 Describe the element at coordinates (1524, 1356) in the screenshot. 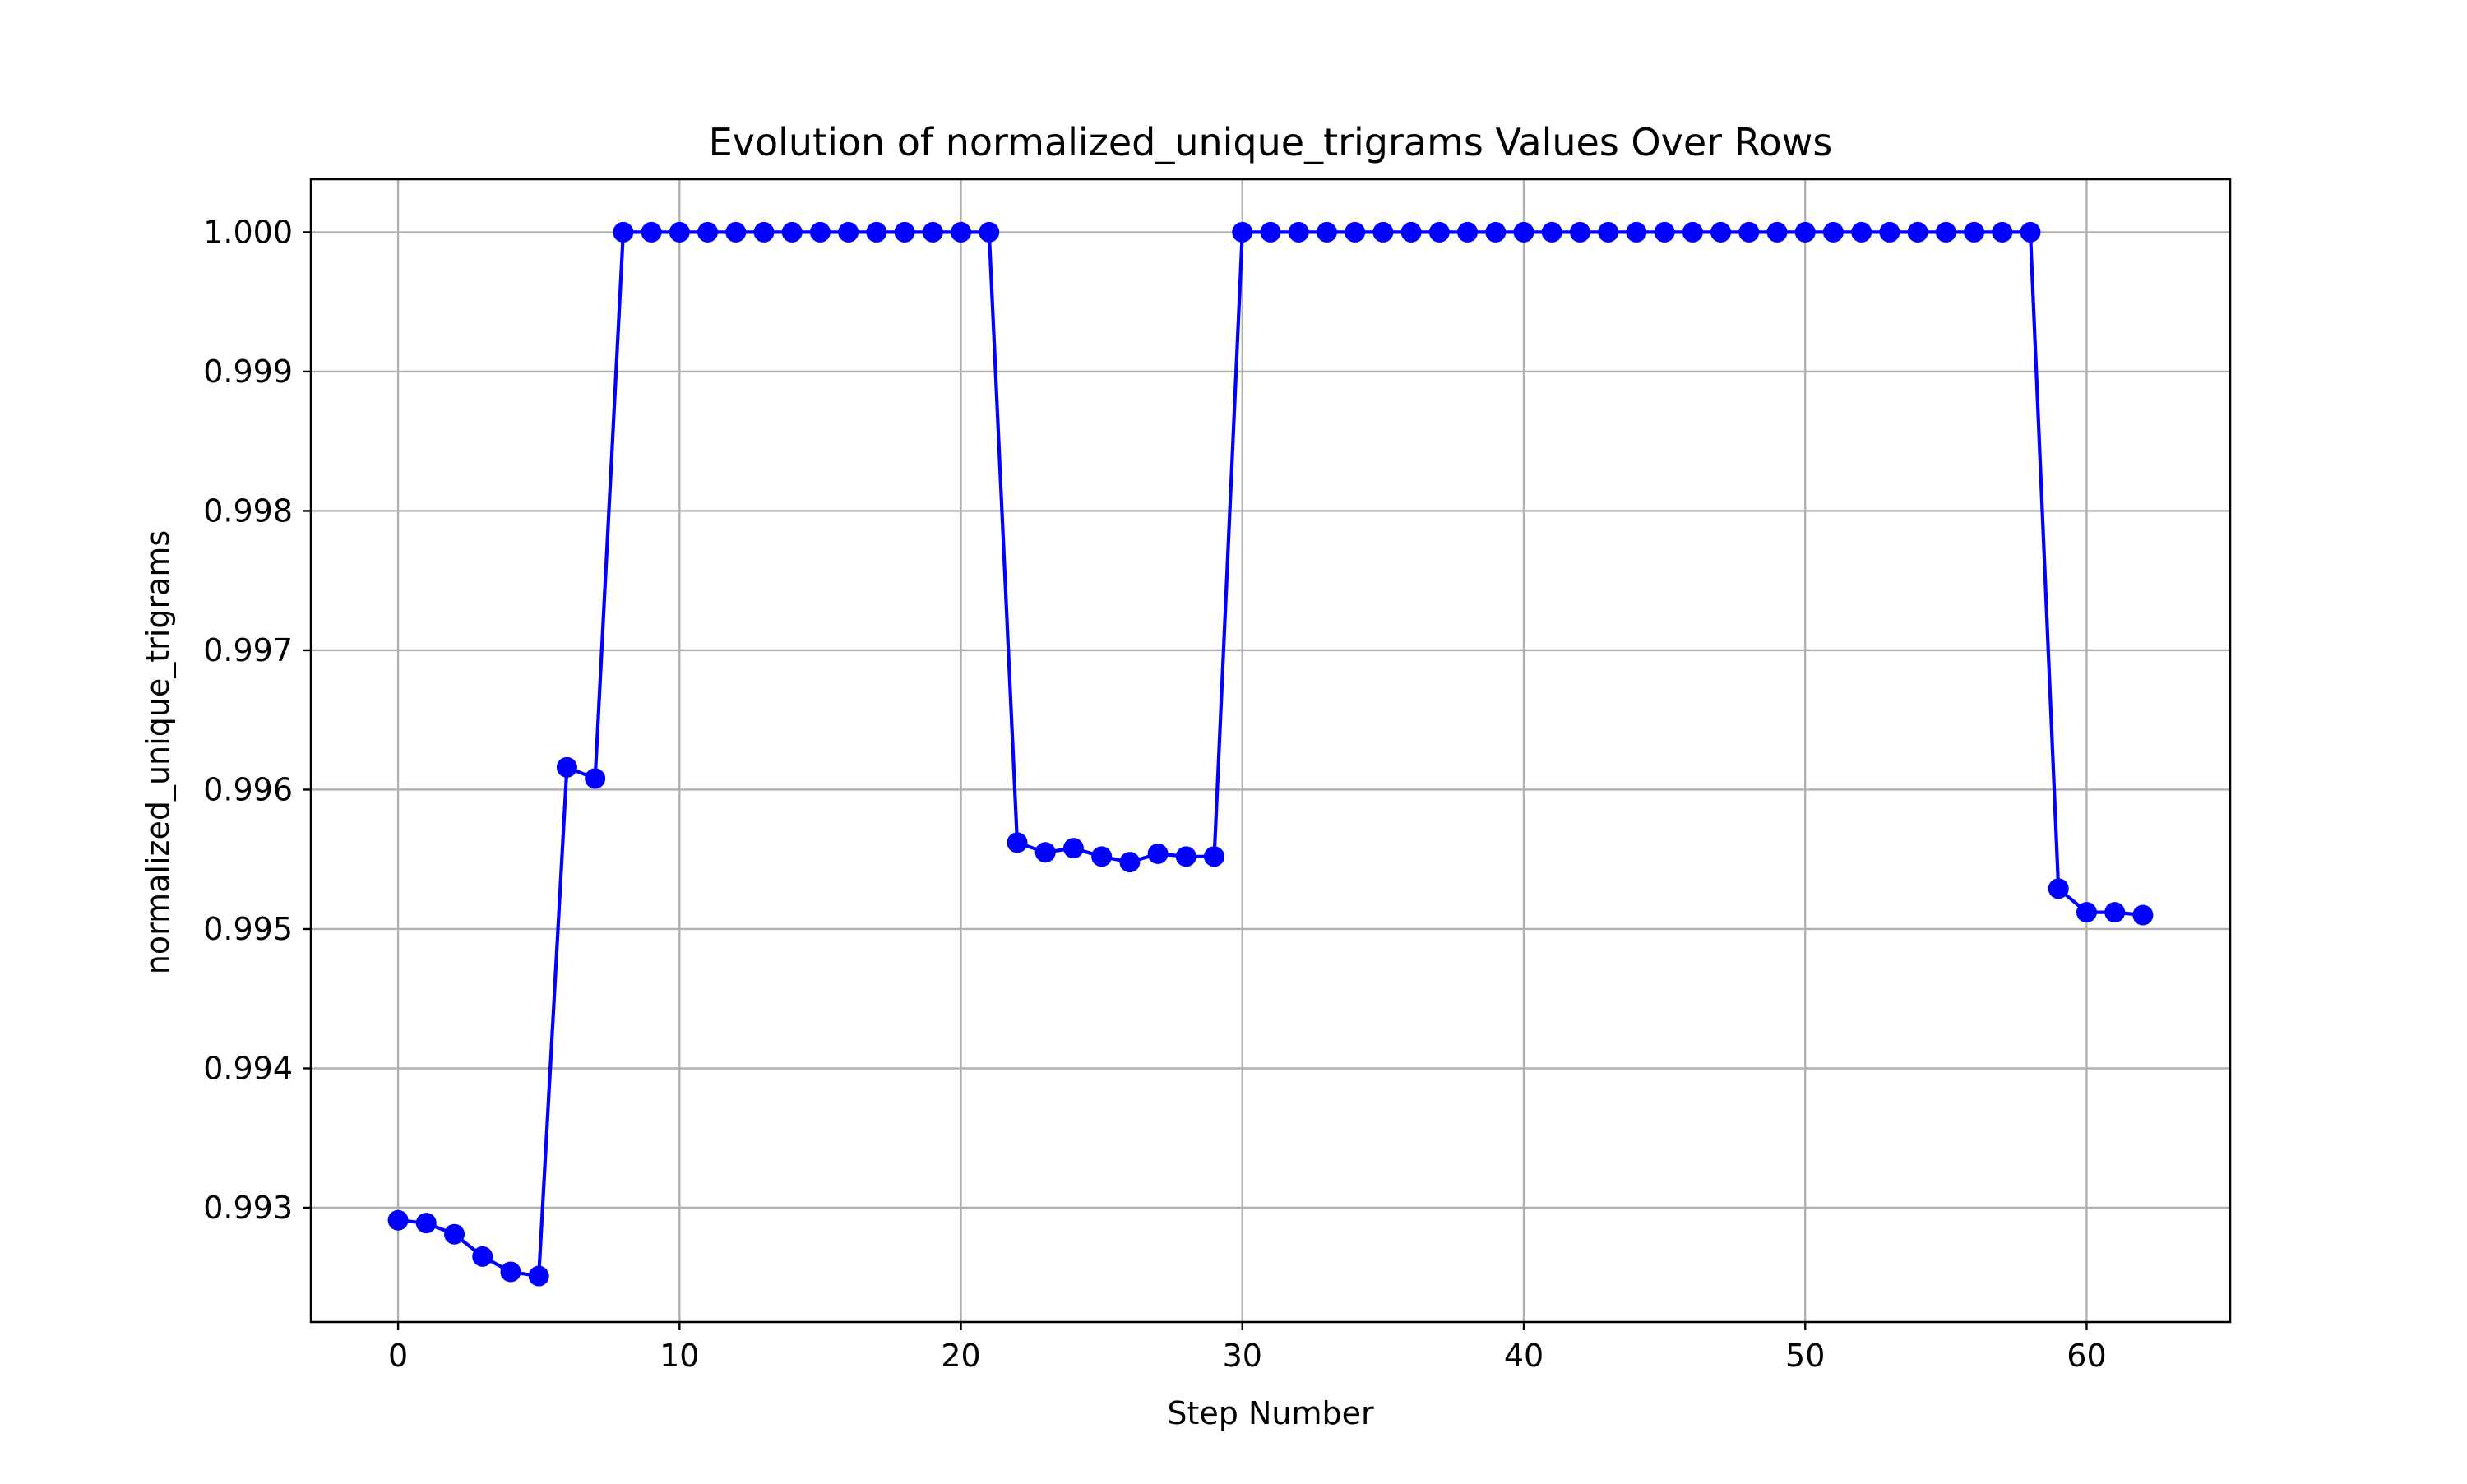

I see `x-tick-label: 40` at that location.